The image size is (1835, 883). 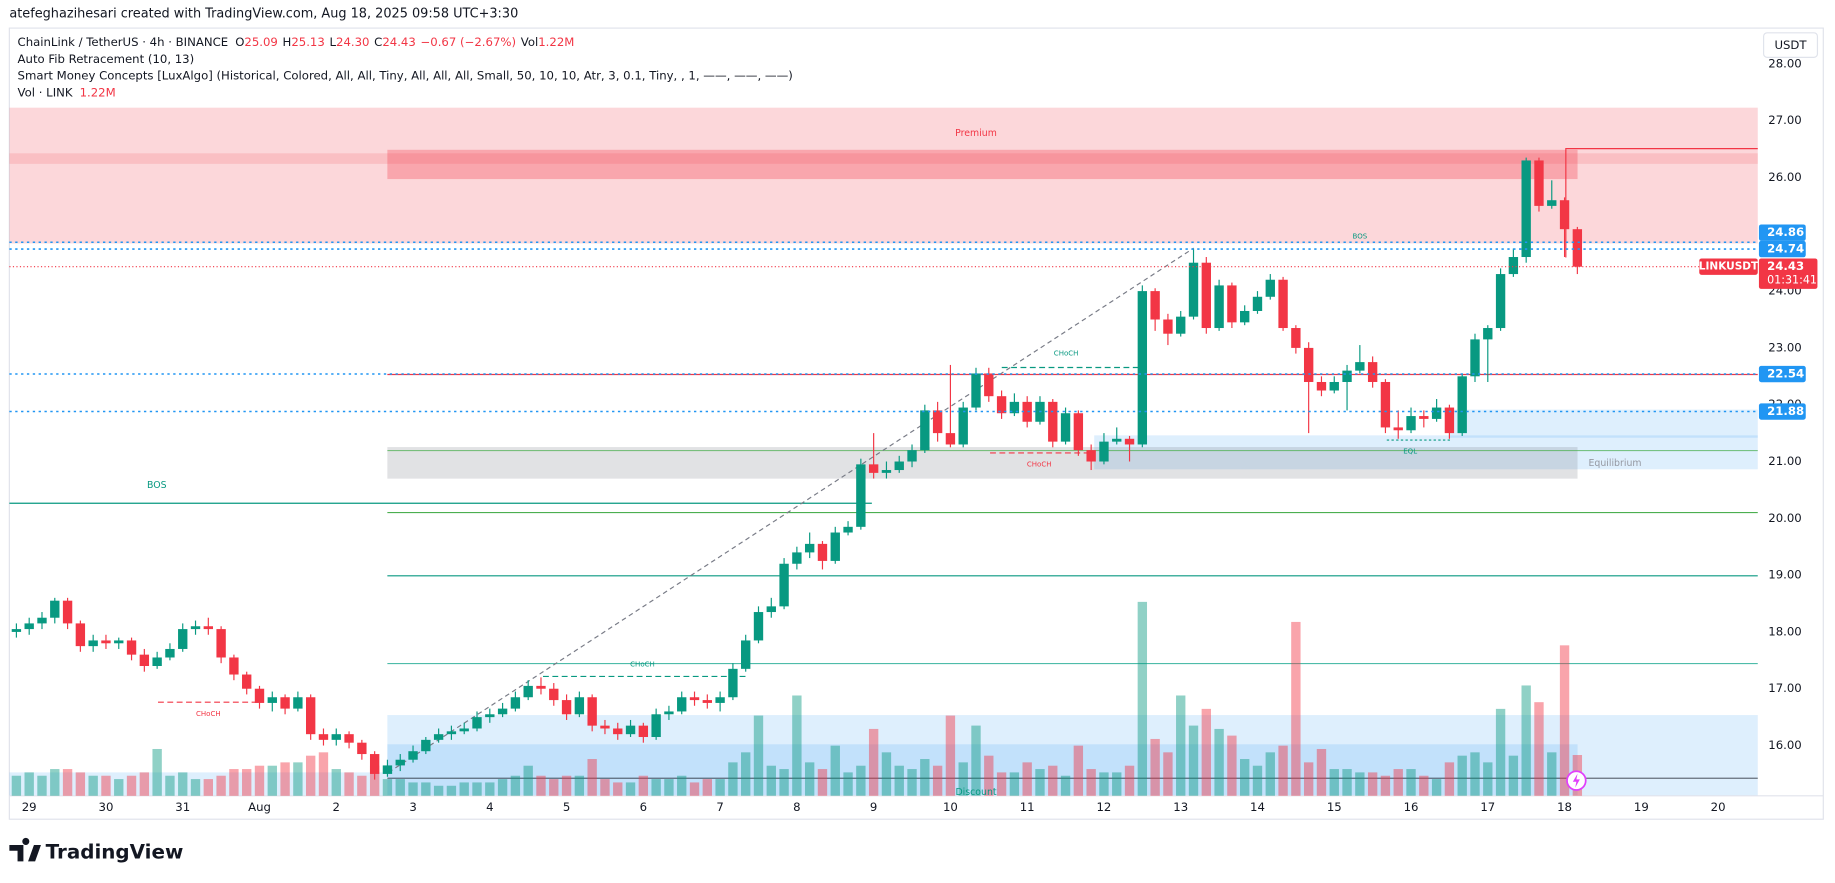 What do you see at coordinates (873, 807) in the screenshot?
I see `x-tick-label: 9` at bounding box center [873, 807].